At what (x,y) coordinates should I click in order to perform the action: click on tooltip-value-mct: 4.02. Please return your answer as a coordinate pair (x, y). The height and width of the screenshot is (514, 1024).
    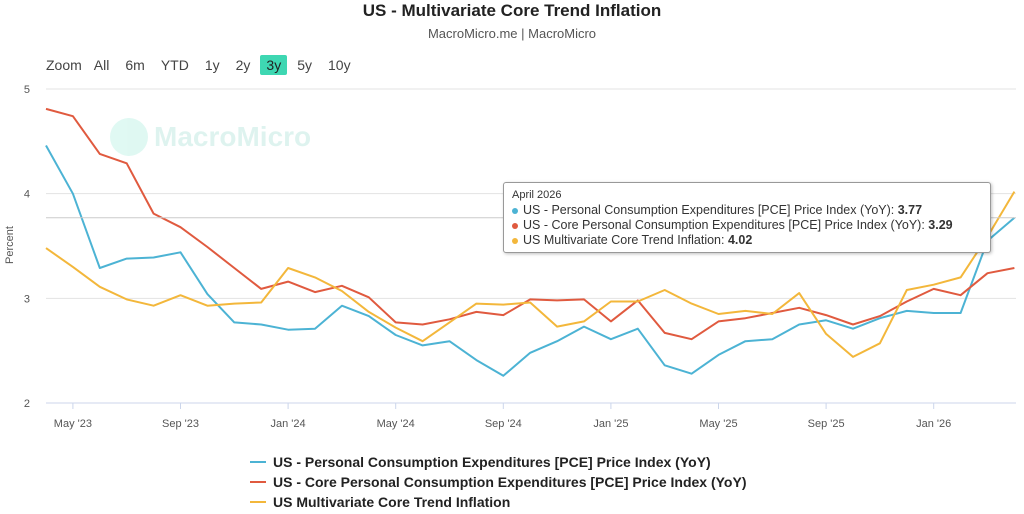
    Looking at the image, I should click on (740, 240).